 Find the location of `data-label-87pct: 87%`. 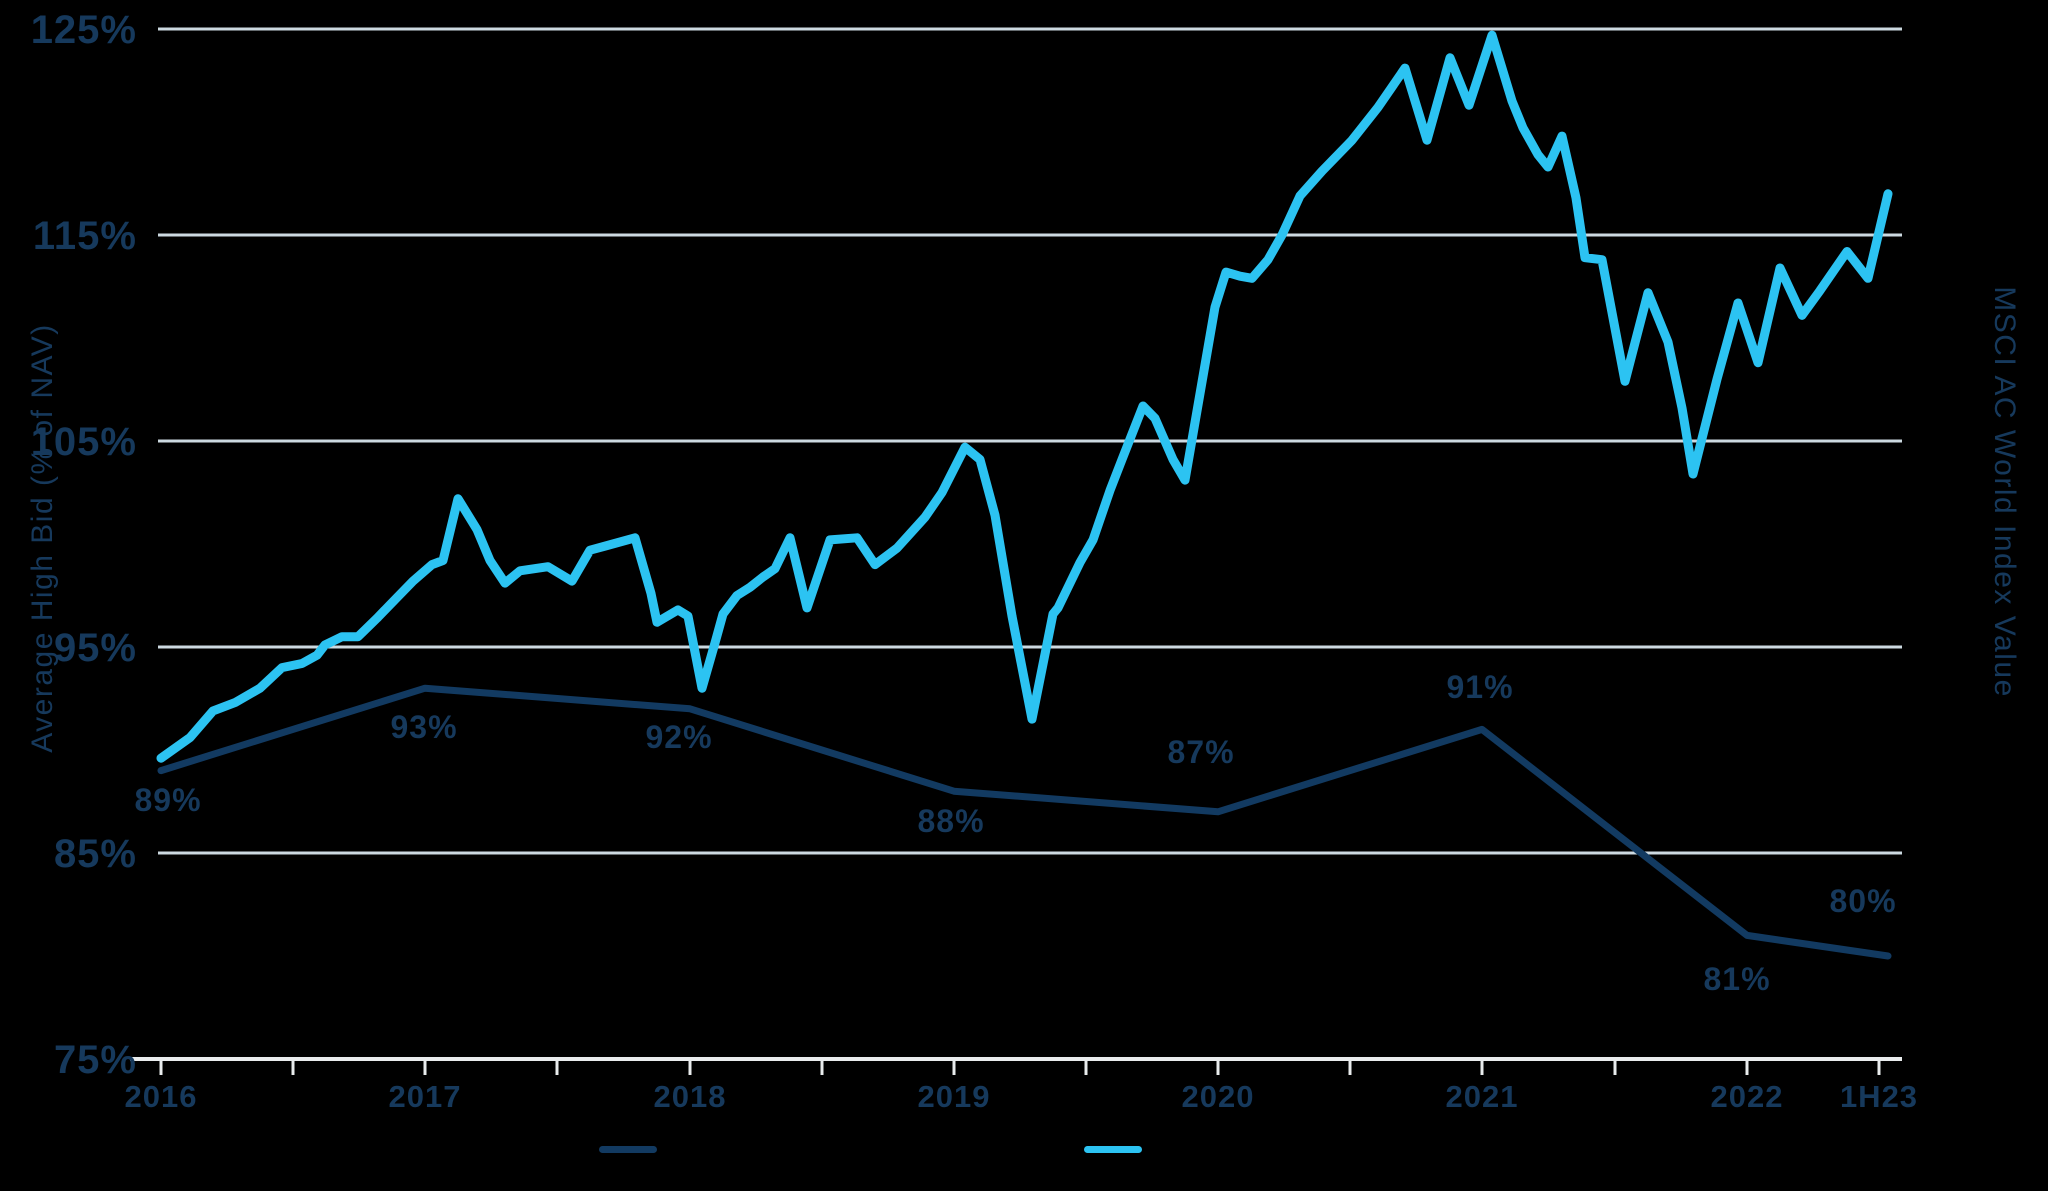

data-label-87pct: 87% is located at coordinates (1200, 752).